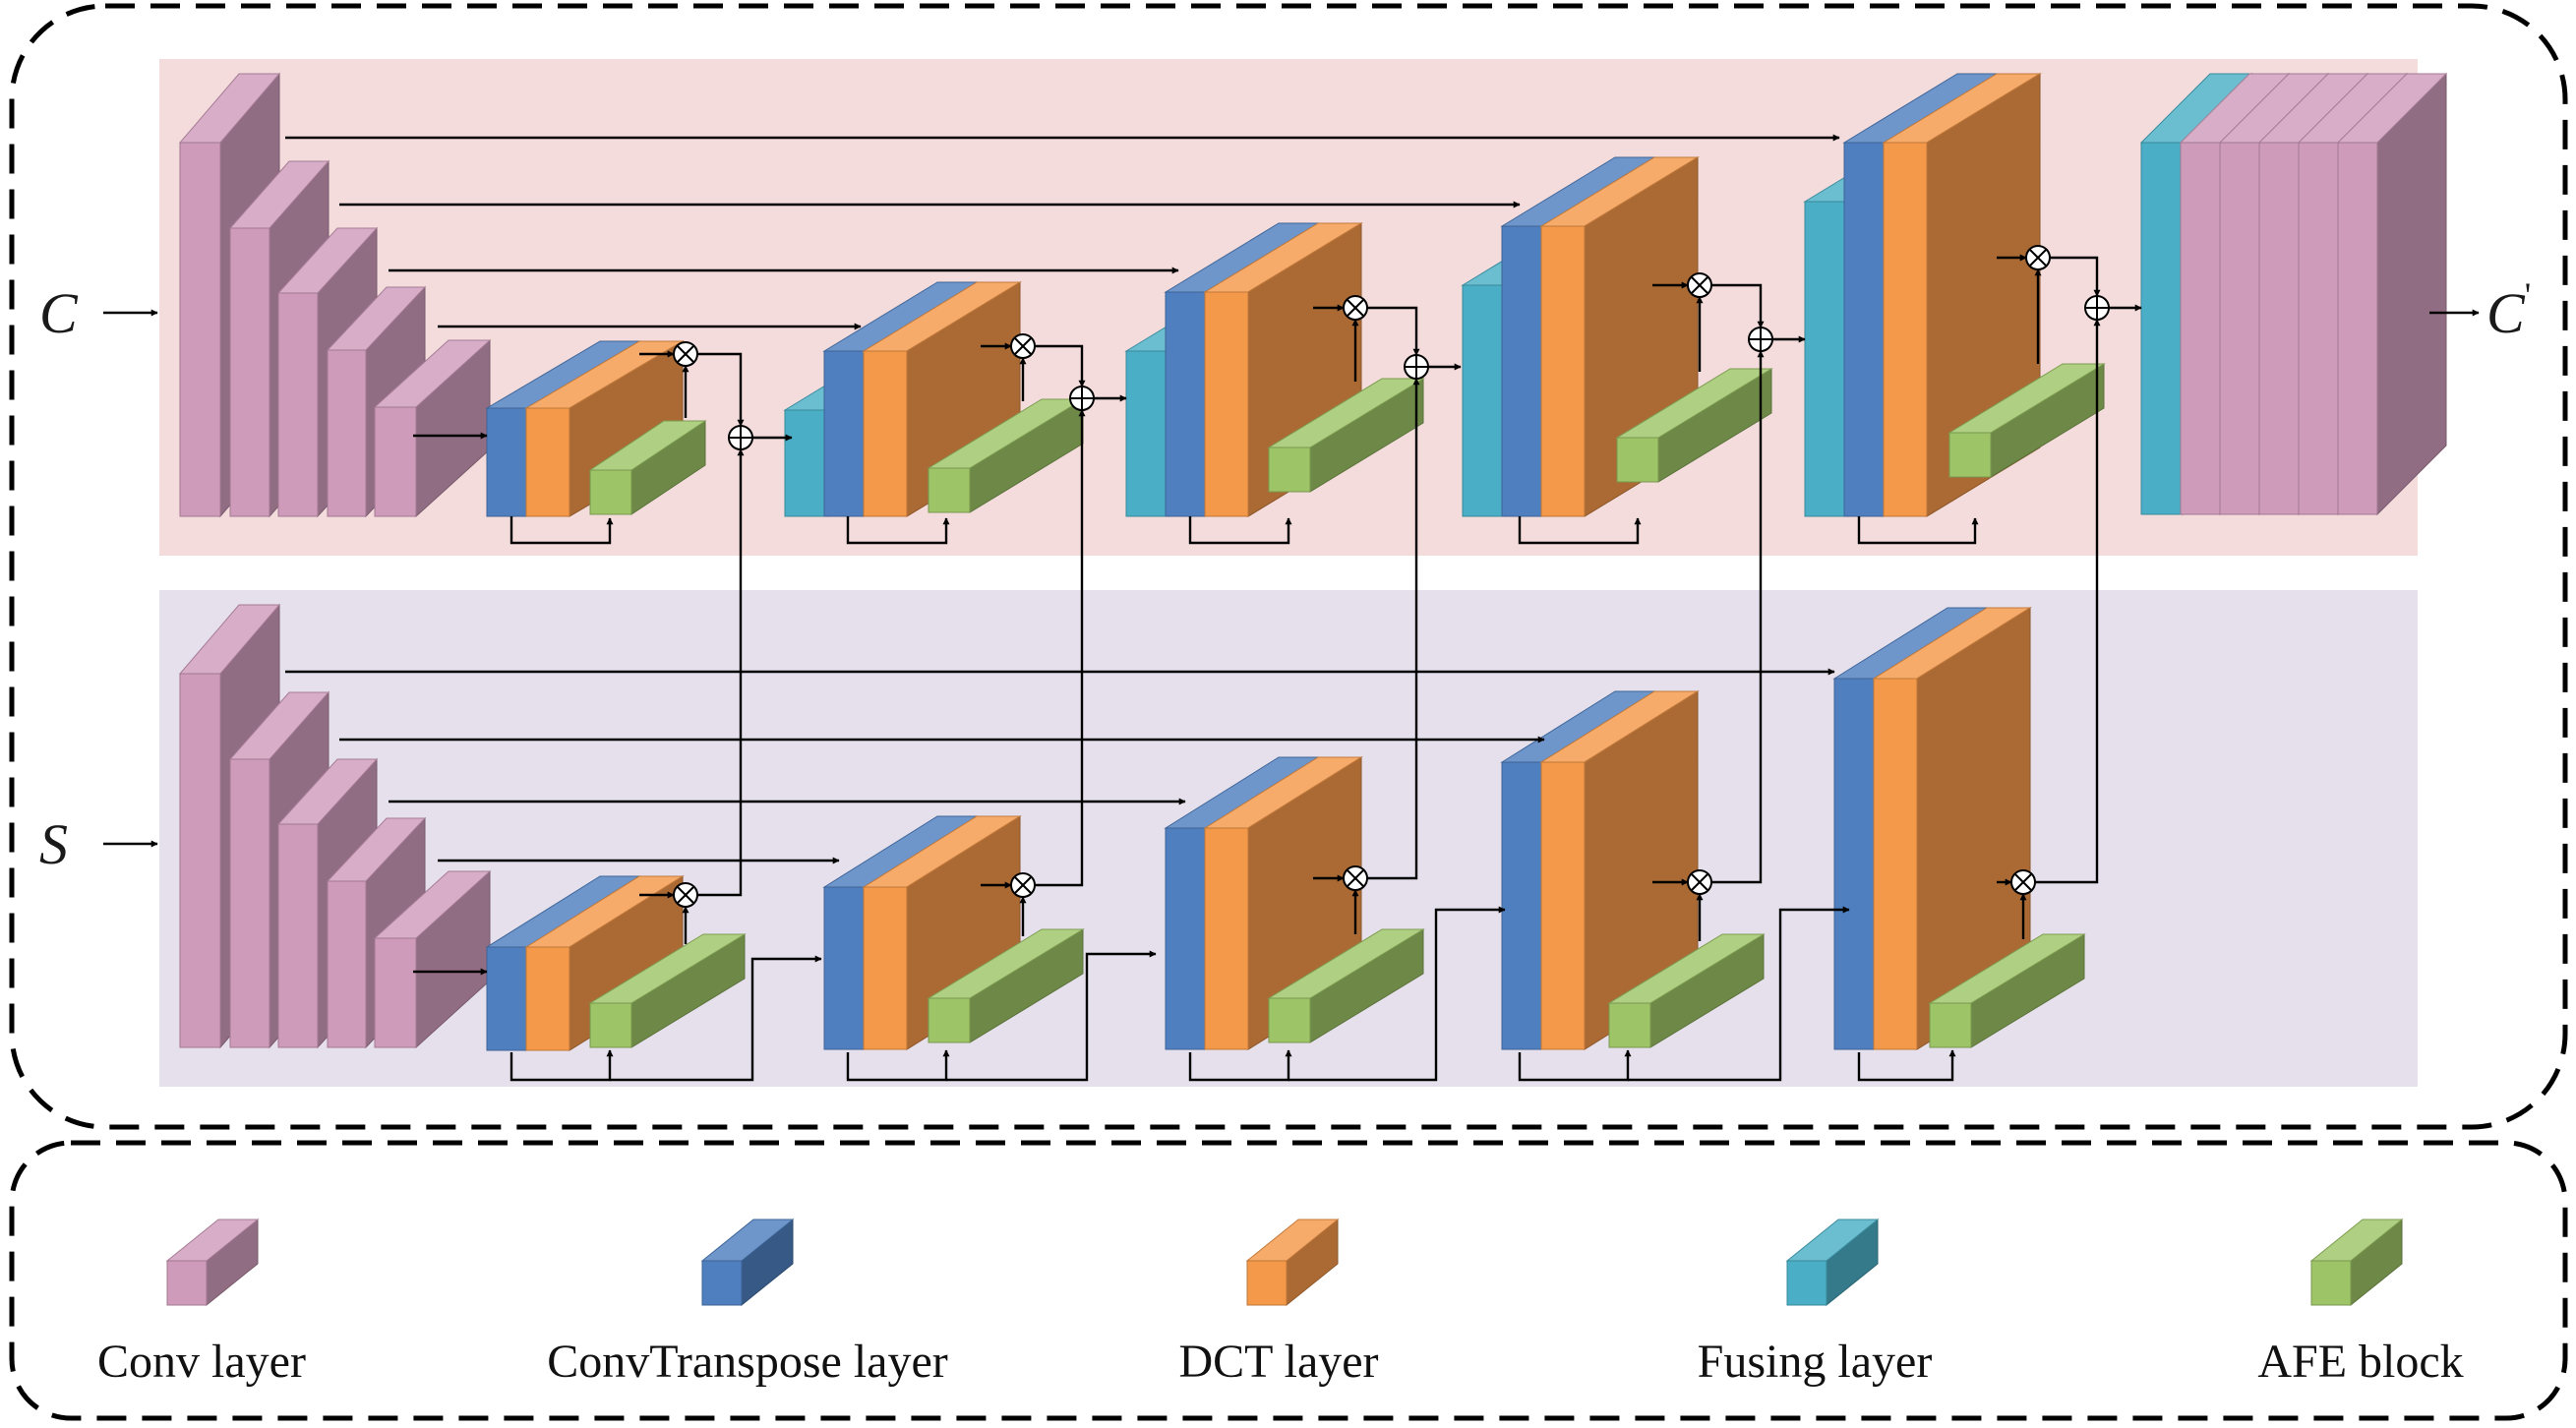  What do you see at coordinates (2026, 420) in the screenshot?
I see `content-decoder-stage-5-afe-block` at bounding box center [2026, 420].